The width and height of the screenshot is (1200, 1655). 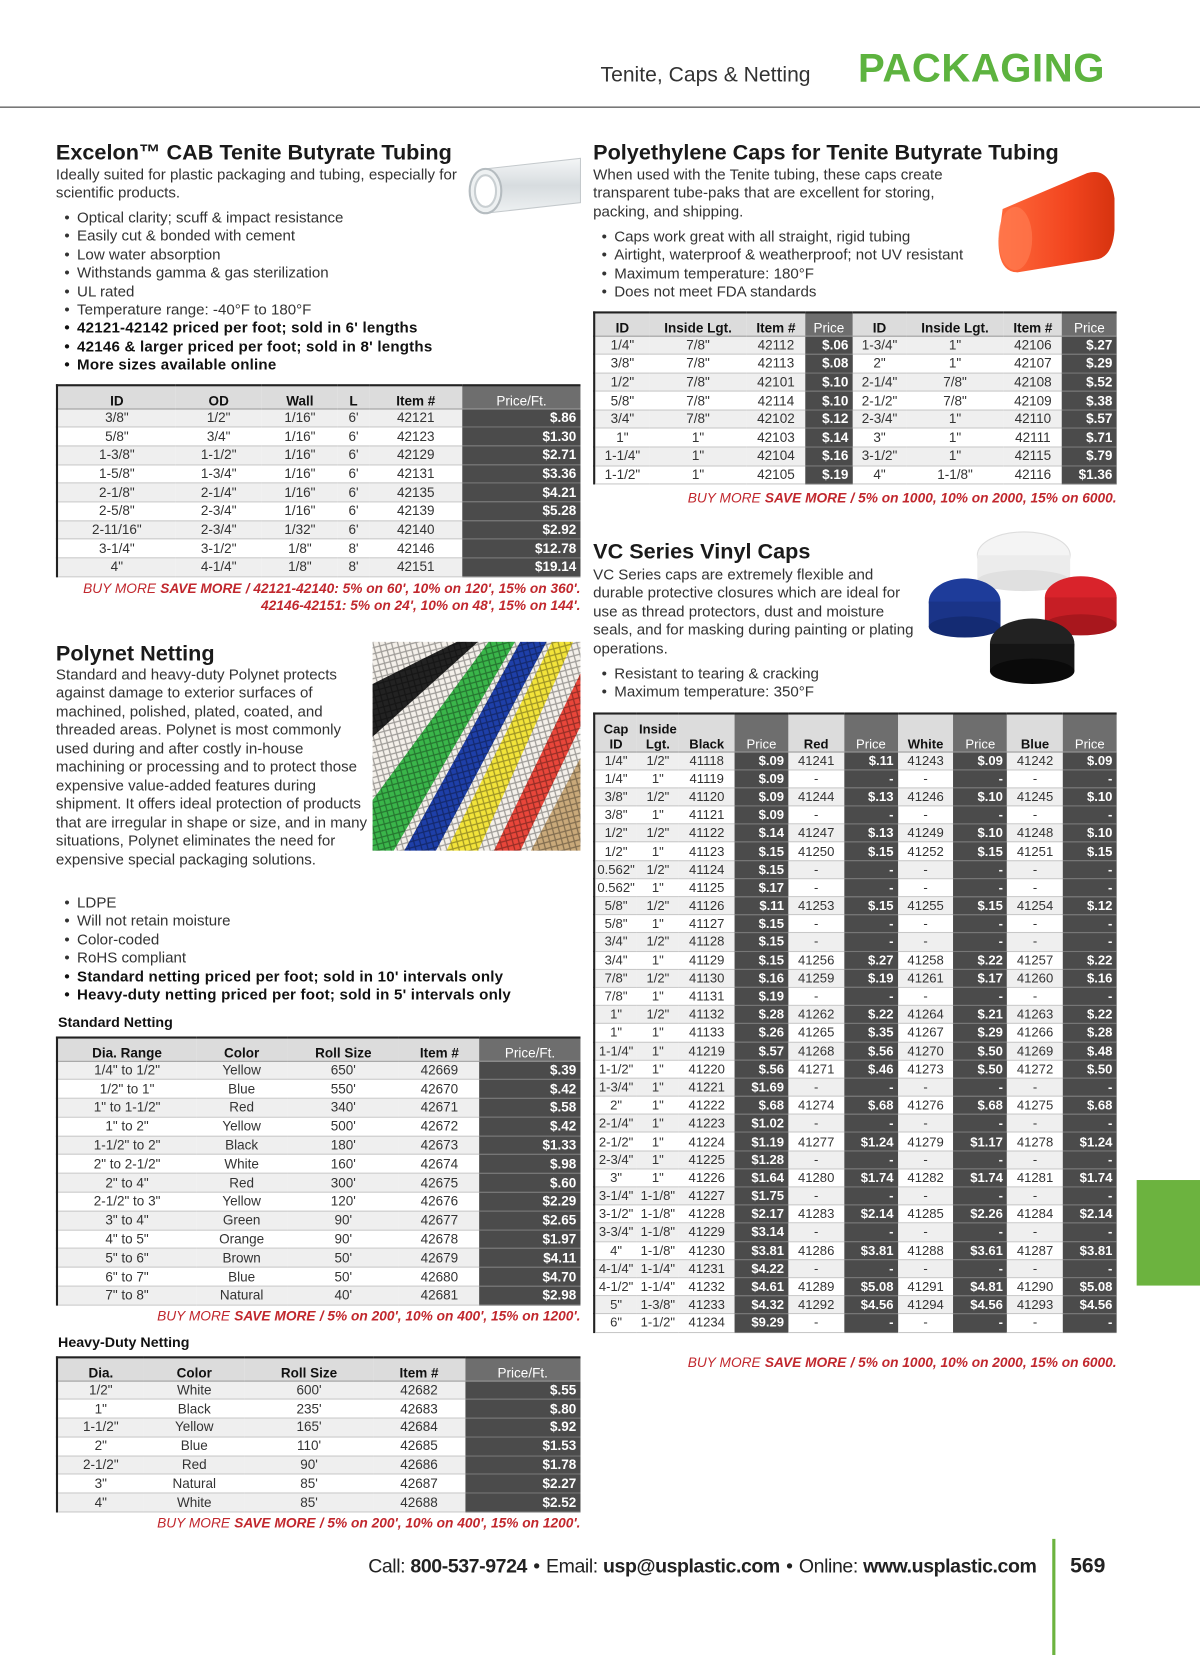 What do you see at coordinates (871, 1105) in the screenshot?
I see `table-cell: $.68` at bounding box center [871, 1105].